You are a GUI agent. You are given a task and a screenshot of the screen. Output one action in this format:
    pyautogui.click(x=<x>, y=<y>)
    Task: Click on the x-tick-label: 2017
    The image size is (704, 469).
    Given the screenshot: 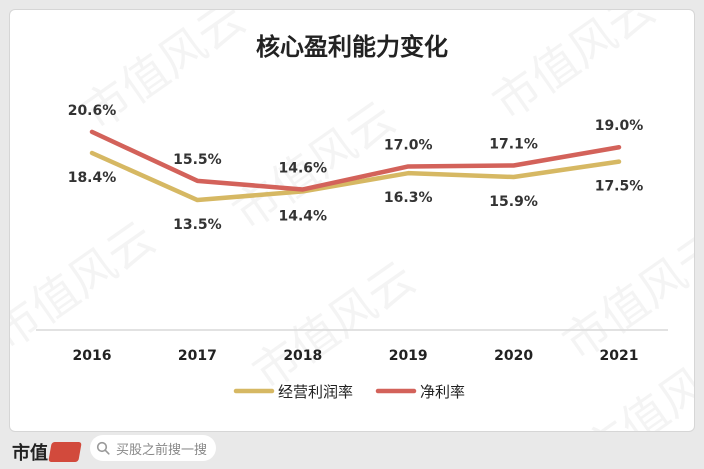 What is the action you would take?
    pyautogui.click(x=197, y=356)
    